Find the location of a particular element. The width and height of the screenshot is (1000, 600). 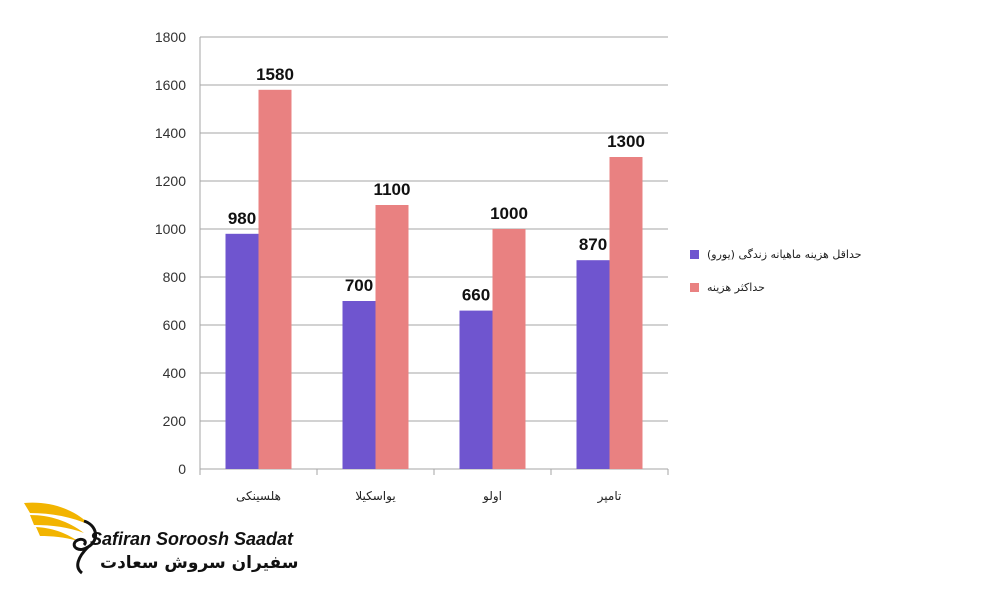

legend-swatch-min is located at coordinates (694, 254).